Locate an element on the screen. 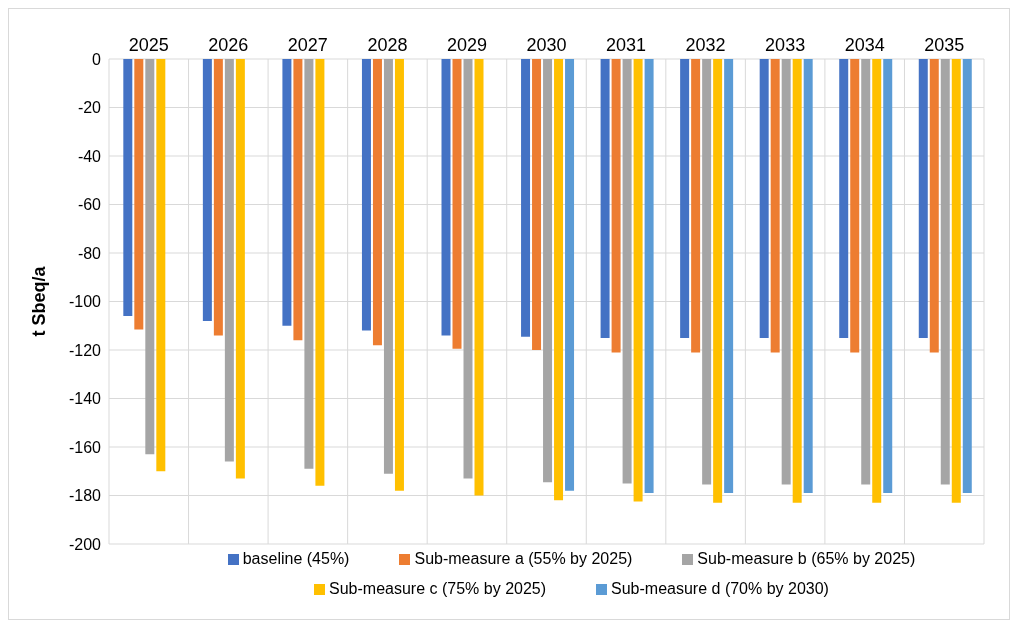  y-tick-label: -60 is located at coordinates (89, 205).